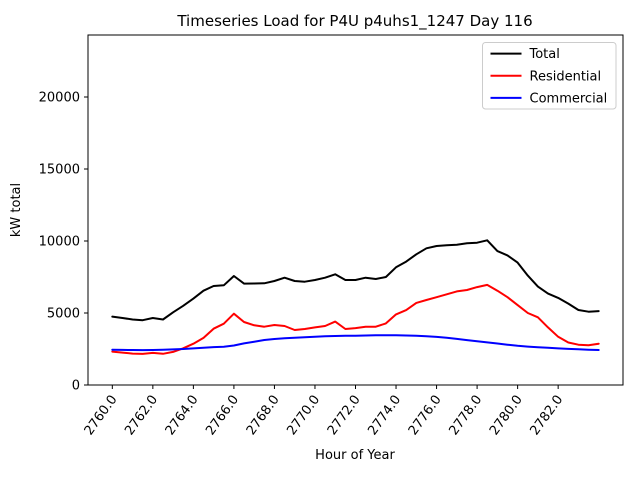  What do you see at coordinates (544, 54) in the screenshot?
I see `legend-label-total: Total` at bounding box center [544, 54].